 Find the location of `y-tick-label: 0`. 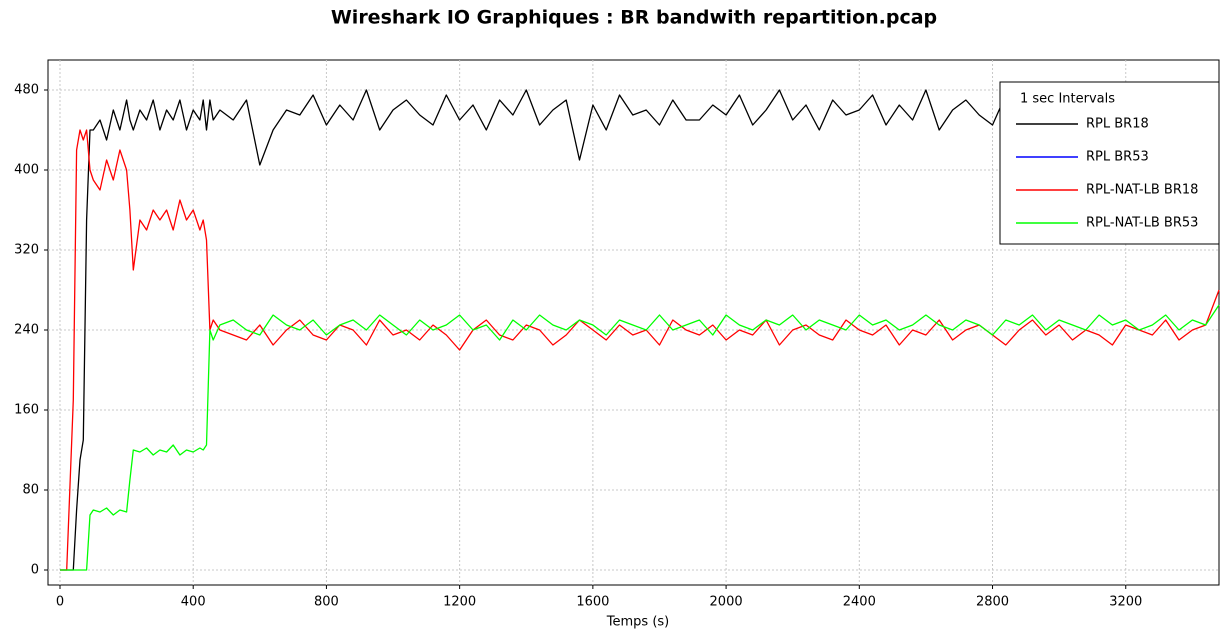

y-tick-label: 0 is located at coordinates (35, 570).